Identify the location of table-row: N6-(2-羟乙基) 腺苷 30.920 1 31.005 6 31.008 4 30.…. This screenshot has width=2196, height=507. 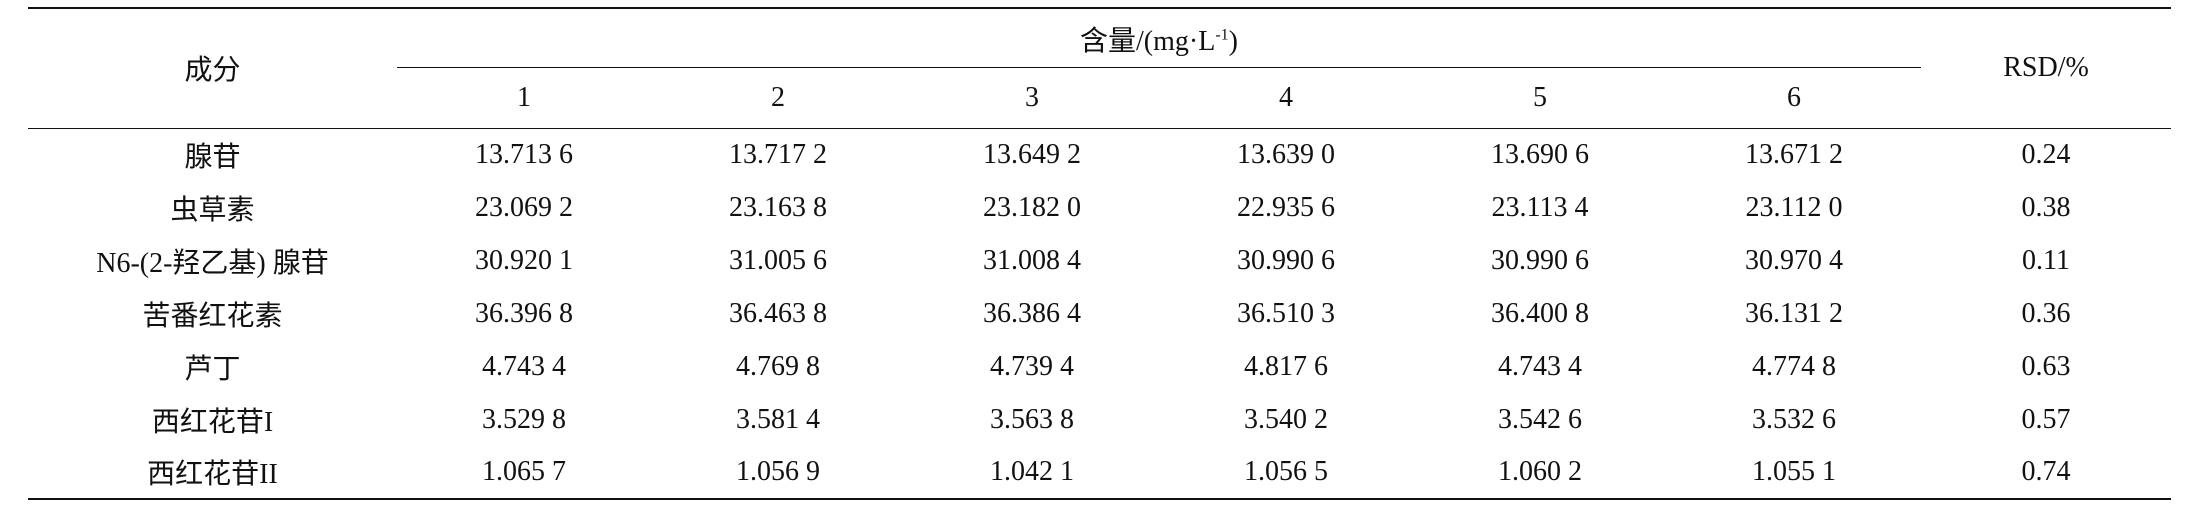
(1099, 260).